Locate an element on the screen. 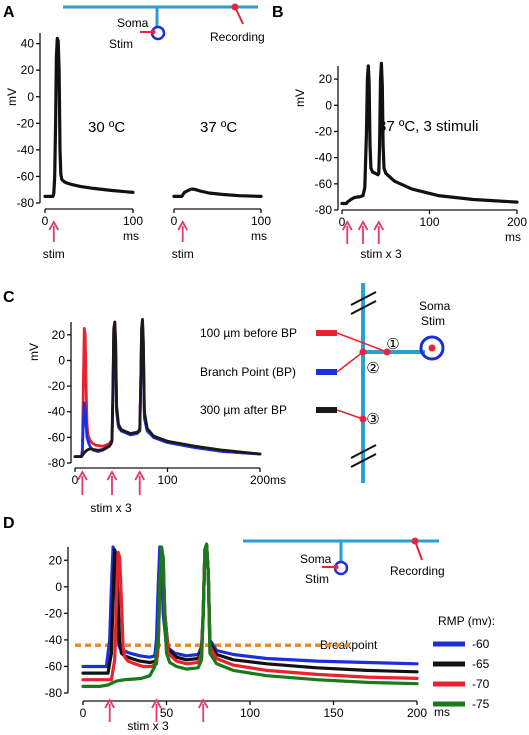  legend-label-branch-point: Branch Point (BP) is located at coordinates (248, 372).